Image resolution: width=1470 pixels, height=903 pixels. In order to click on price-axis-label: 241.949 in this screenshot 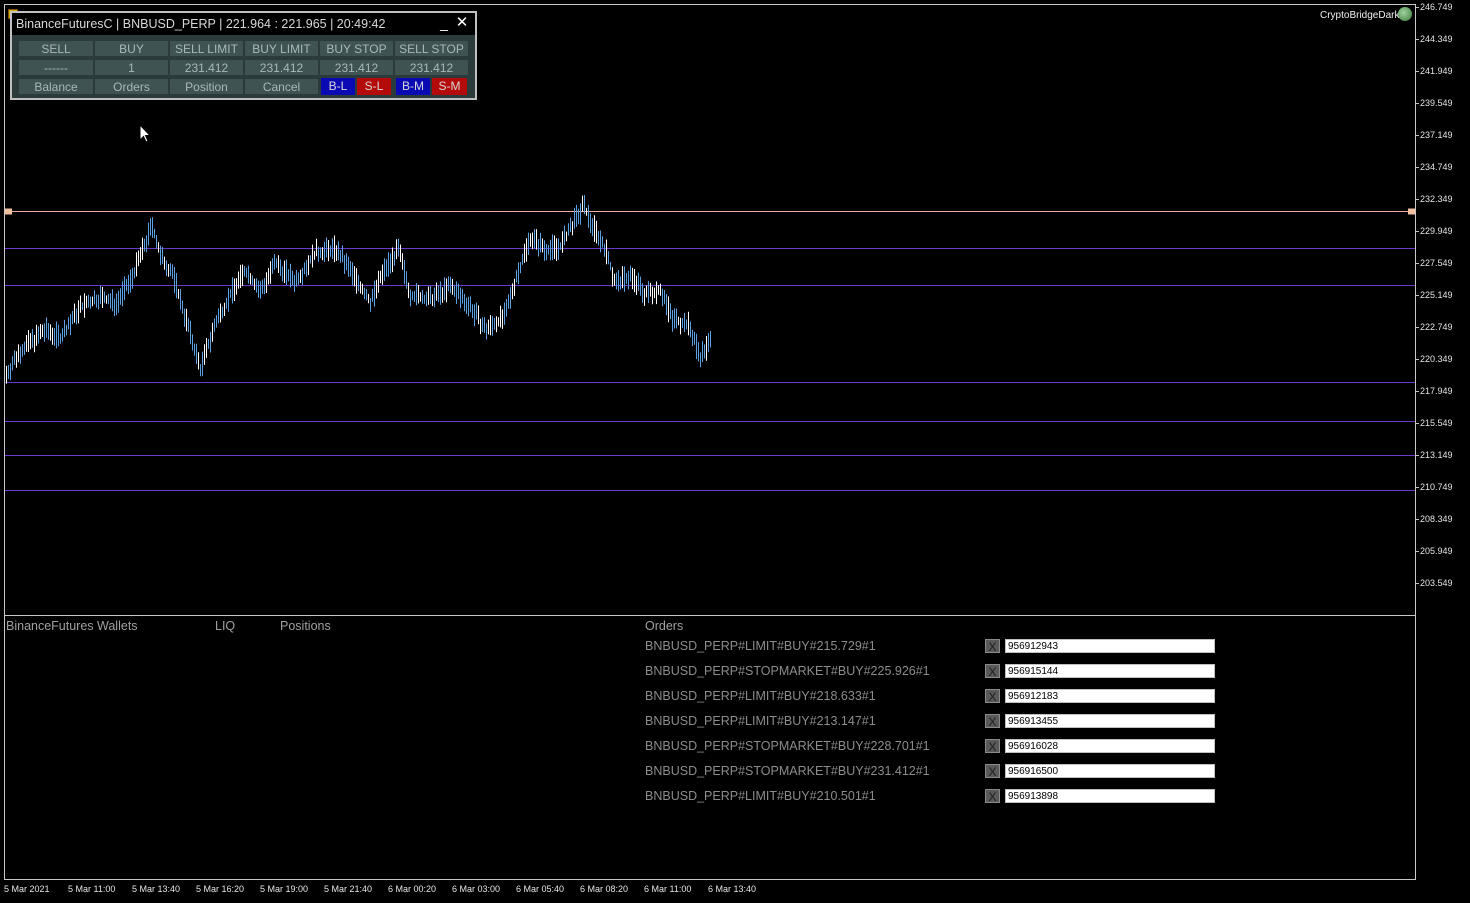, I will do `click(1436, 71)`.